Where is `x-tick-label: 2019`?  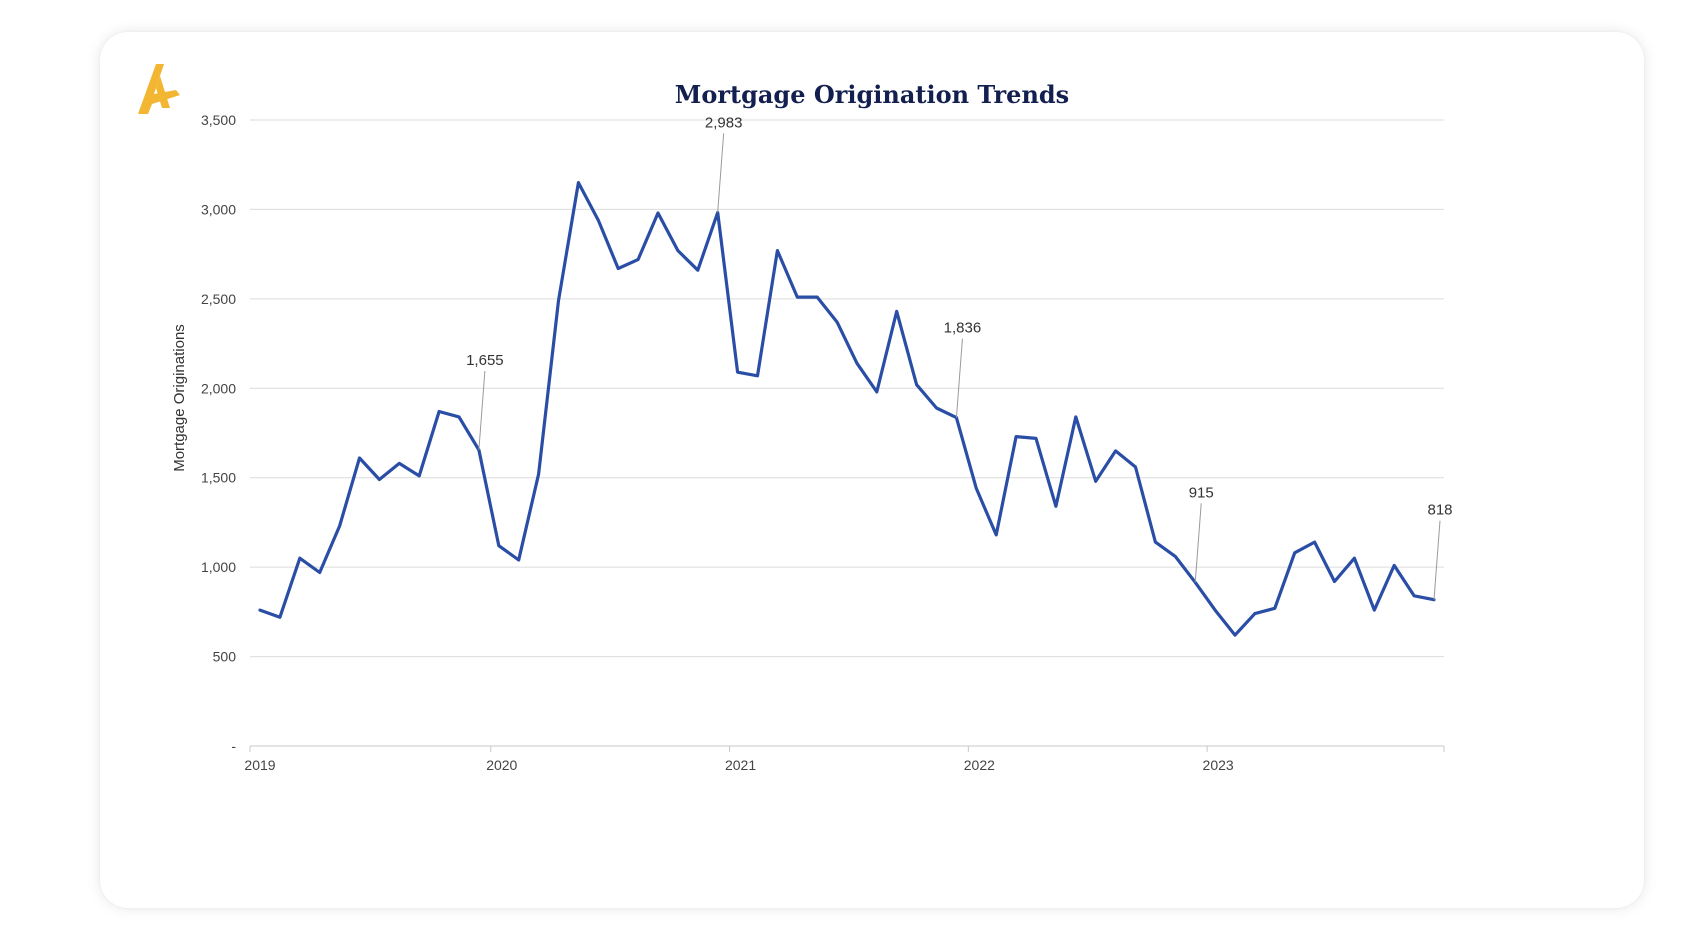 x-tick-label: 2019 is located at coordinates (259, 765).